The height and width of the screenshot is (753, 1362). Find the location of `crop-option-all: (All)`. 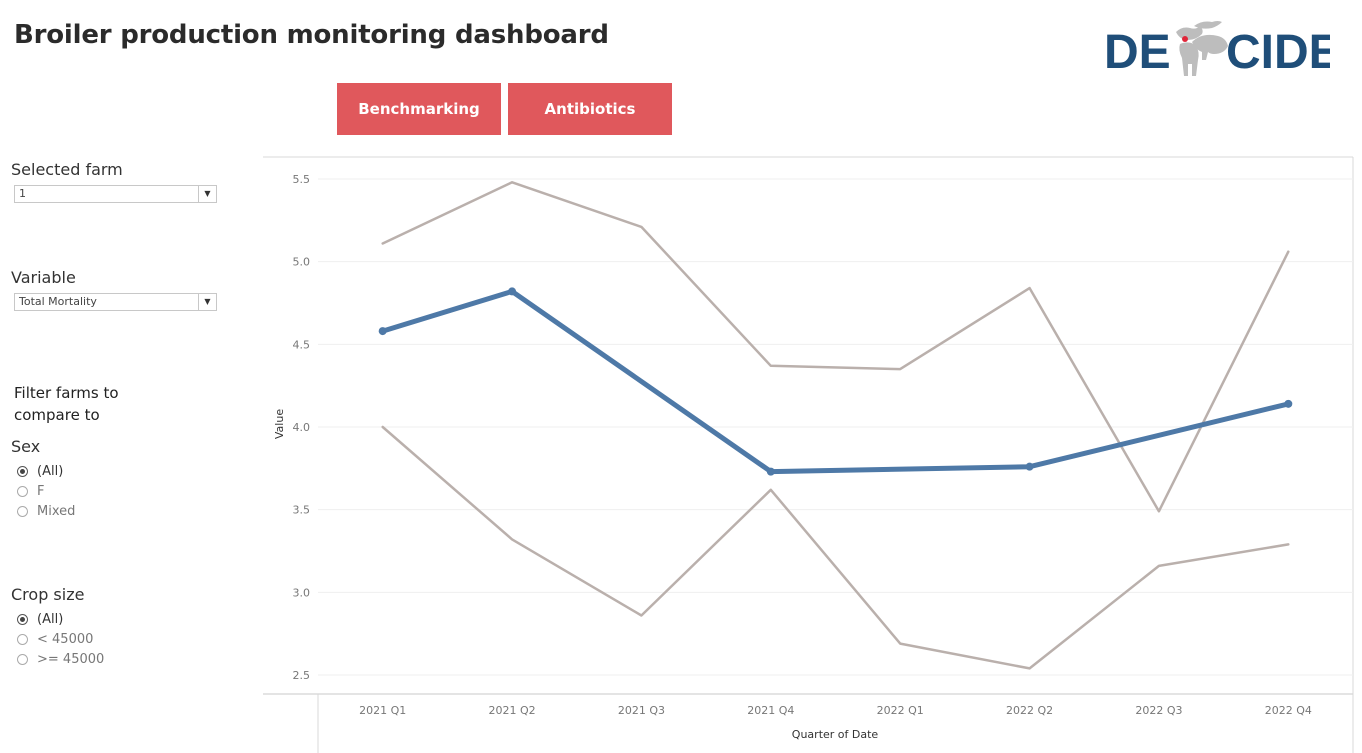

crop-option-all: (All) is located at coordinates (40, 619).